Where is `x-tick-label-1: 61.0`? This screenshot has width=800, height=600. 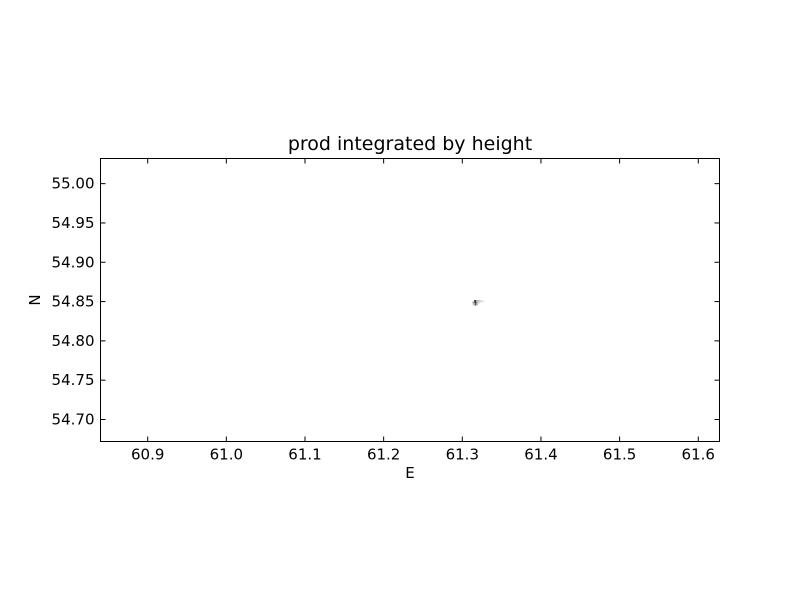 x-tick-label-1: 61.0 is located at coordinates (226, 455).